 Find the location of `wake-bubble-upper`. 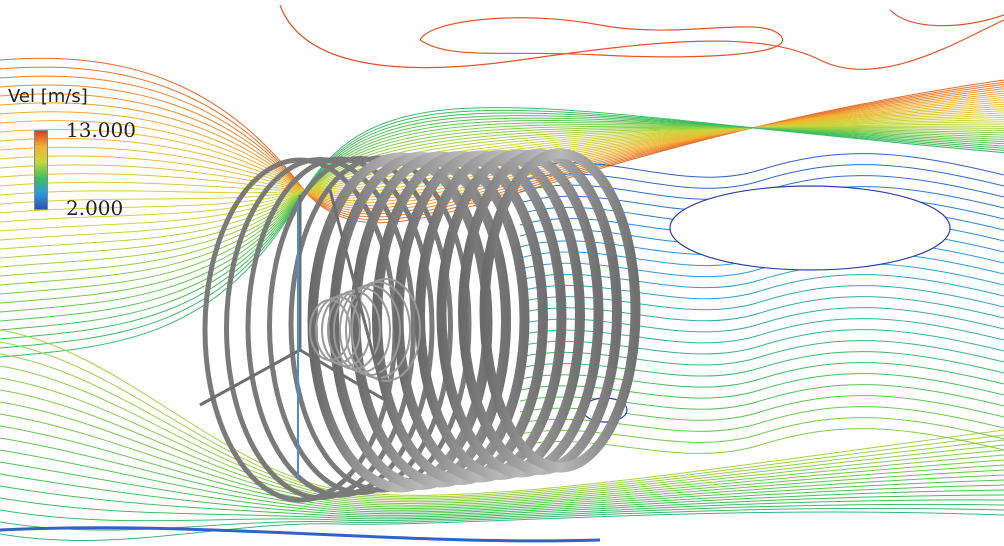

wake-bubble-upper is located at coordinates (810, 228).